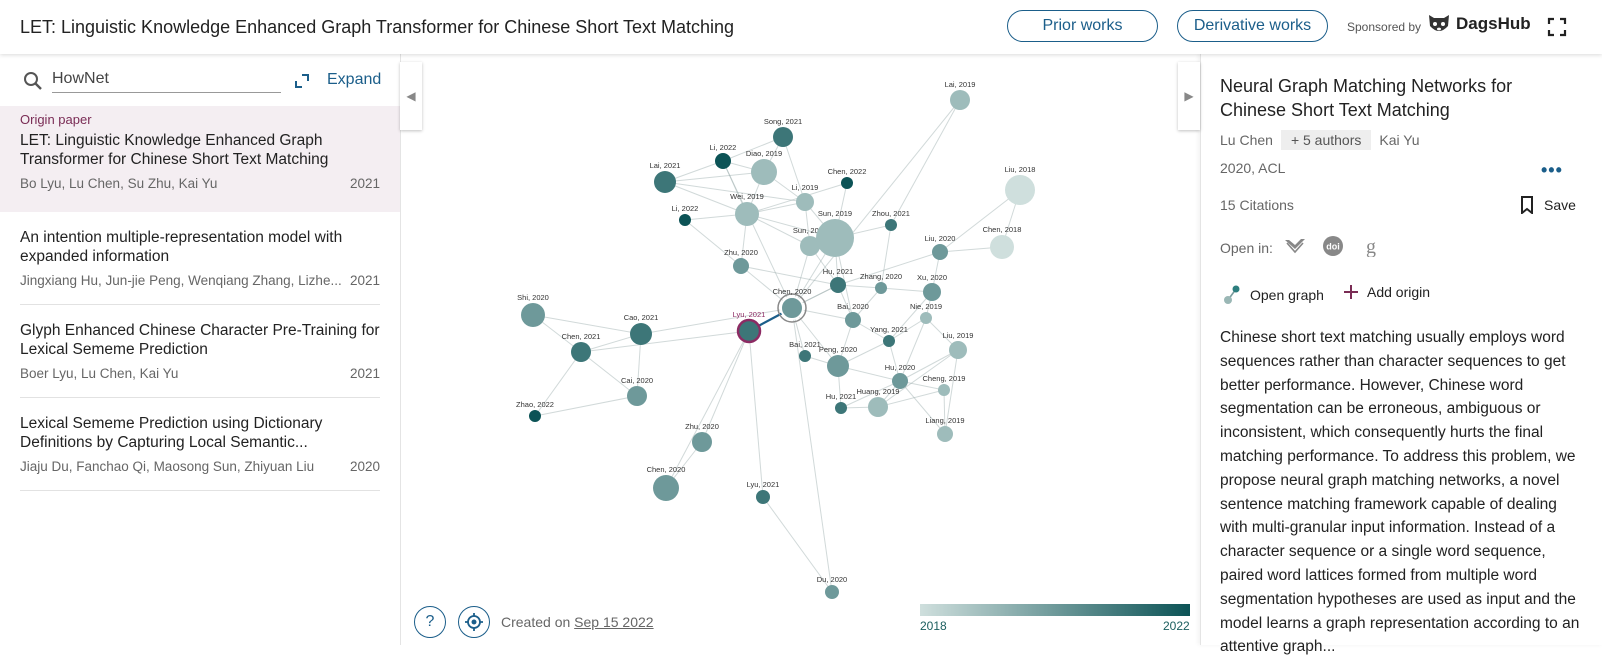 Image resolution: width=1602 pixels, height=659 pixels. I want to click on divider, so click(200, 490).